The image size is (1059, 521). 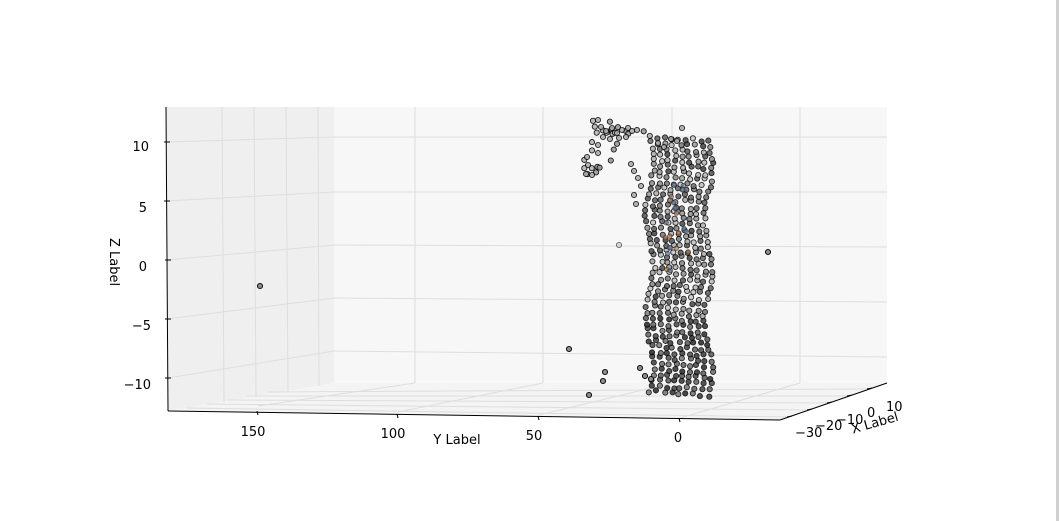 I want to click on page-scrollbar, so click(x=1057, y=260).